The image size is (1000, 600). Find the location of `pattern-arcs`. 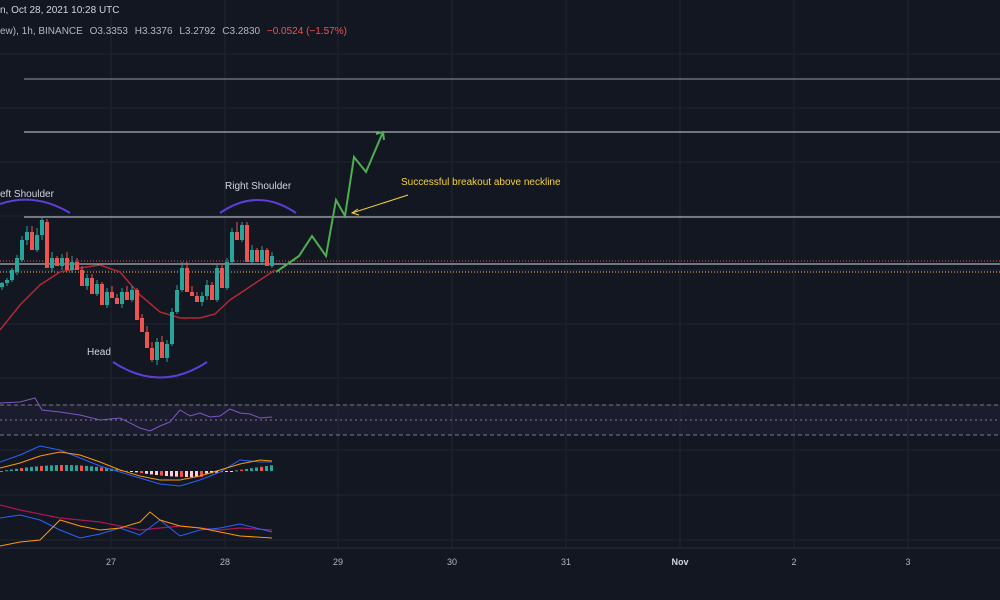

pattern-arcs is located at coordinates (148, 288).